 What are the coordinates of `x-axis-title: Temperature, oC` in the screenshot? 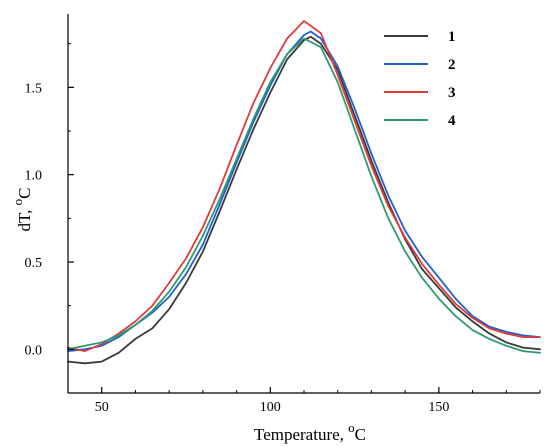 It's located at (310, 432).